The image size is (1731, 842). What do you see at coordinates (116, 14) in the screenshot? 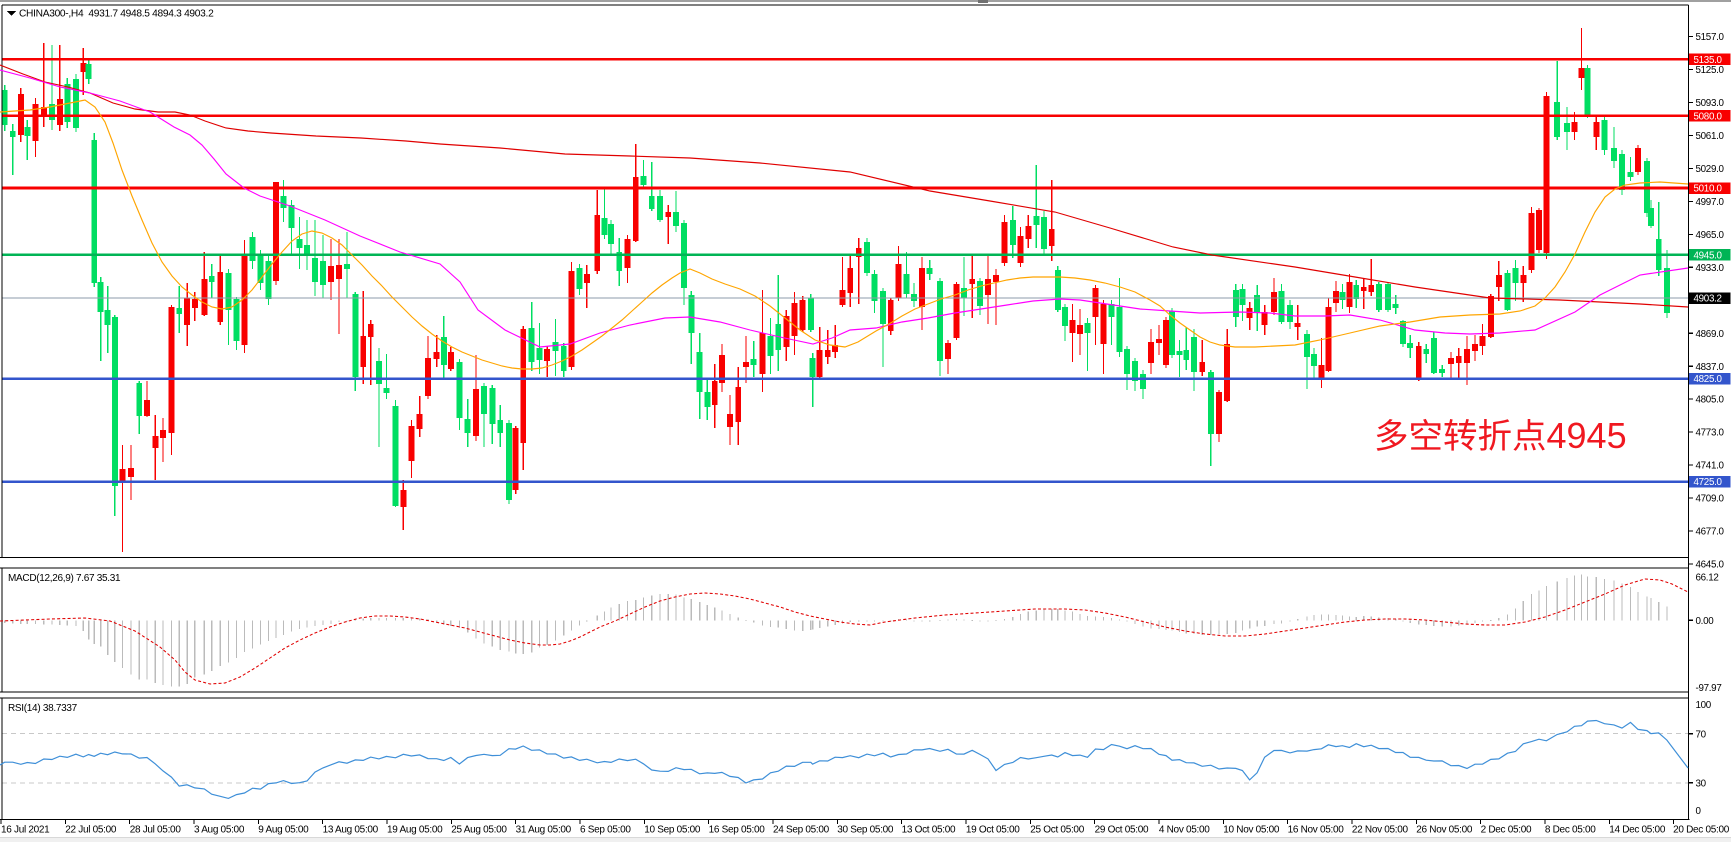
I see `svg-text:CHINA300-,H4 4931.7 4948.5 48: CHINA300-,H4 4931.7 4948.5 4894.3 4903.2` at bounding box center [116, 14].